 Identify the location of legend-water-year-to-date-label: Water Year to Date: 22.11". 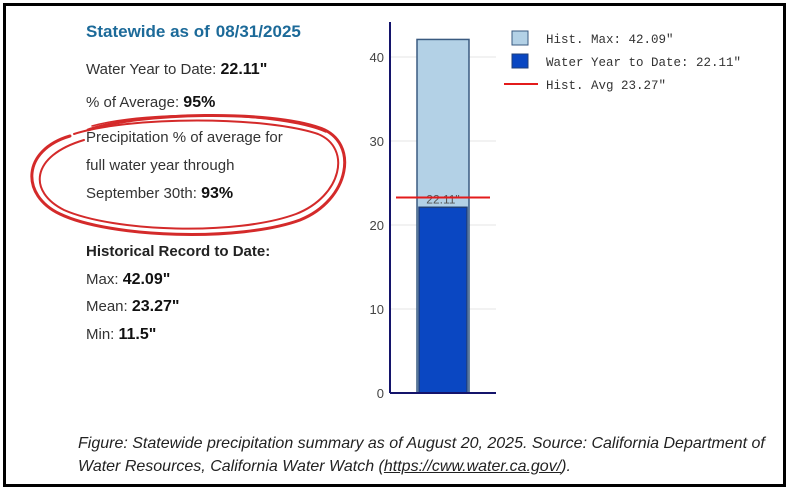
(643, 63).